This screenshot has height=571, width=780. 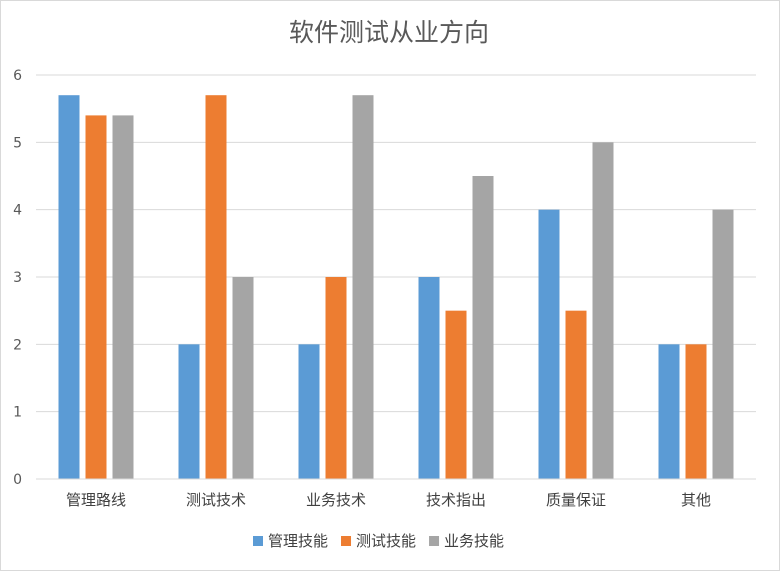 I want to click on legend-label: 管理技能, so click(x=298, y=541).